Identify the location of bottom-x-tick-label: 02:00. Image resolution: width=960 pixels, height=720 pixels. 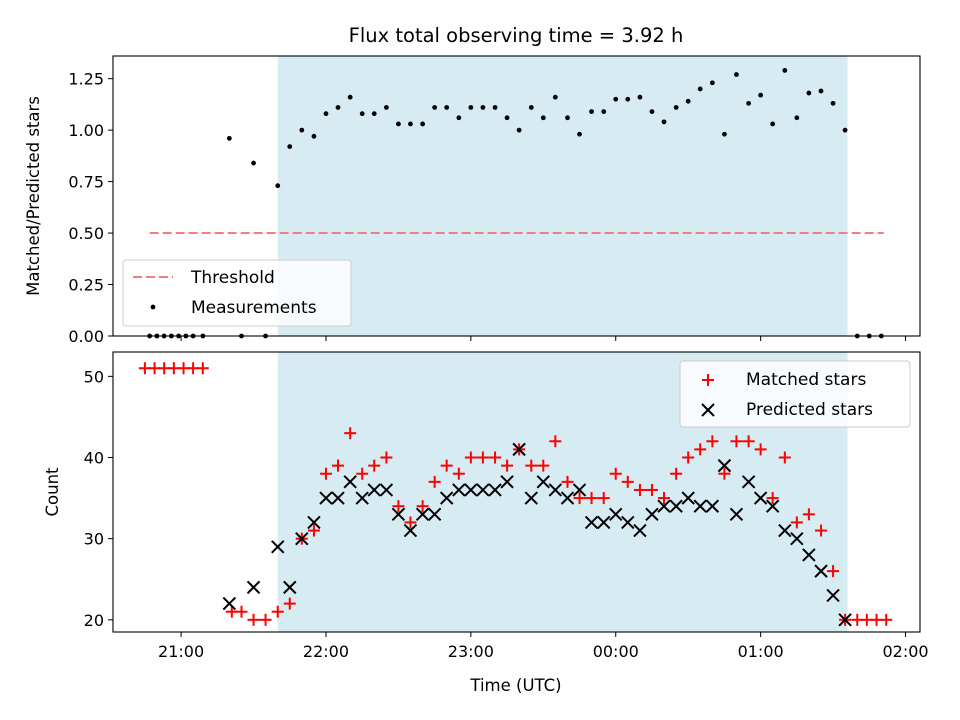
(905, 651).